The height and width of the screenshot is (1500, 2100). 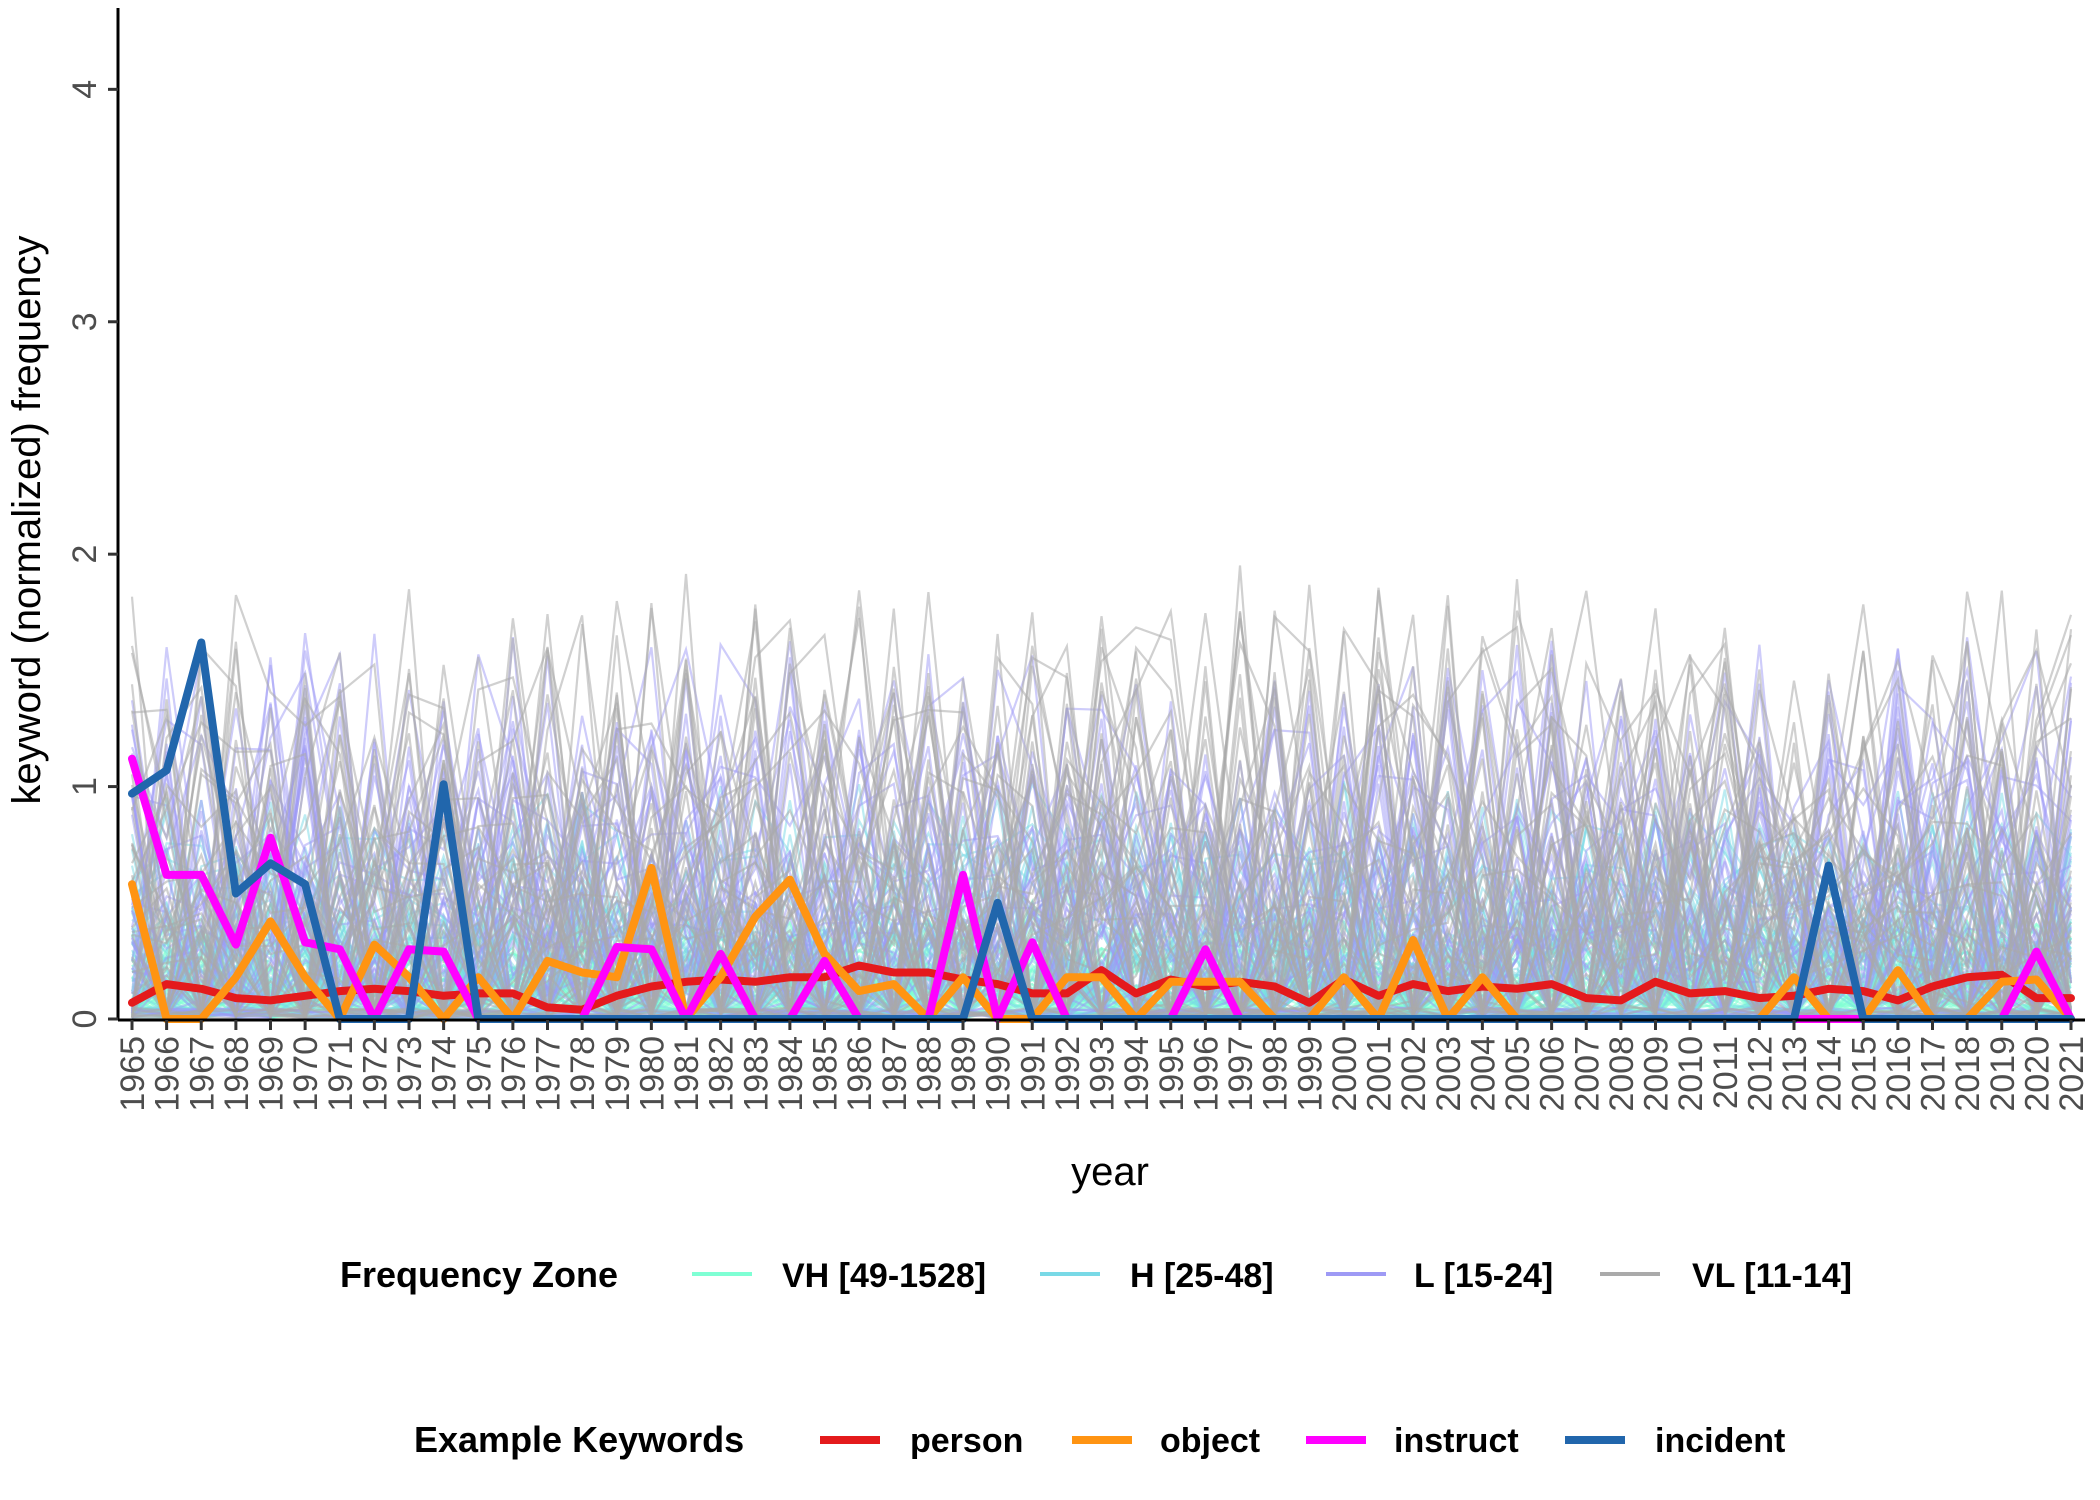 What do you see at coordinates (1137, 1074) in the screenshot?
I see `x-tick-label: 1994` at bounding box center [1137, 1074].